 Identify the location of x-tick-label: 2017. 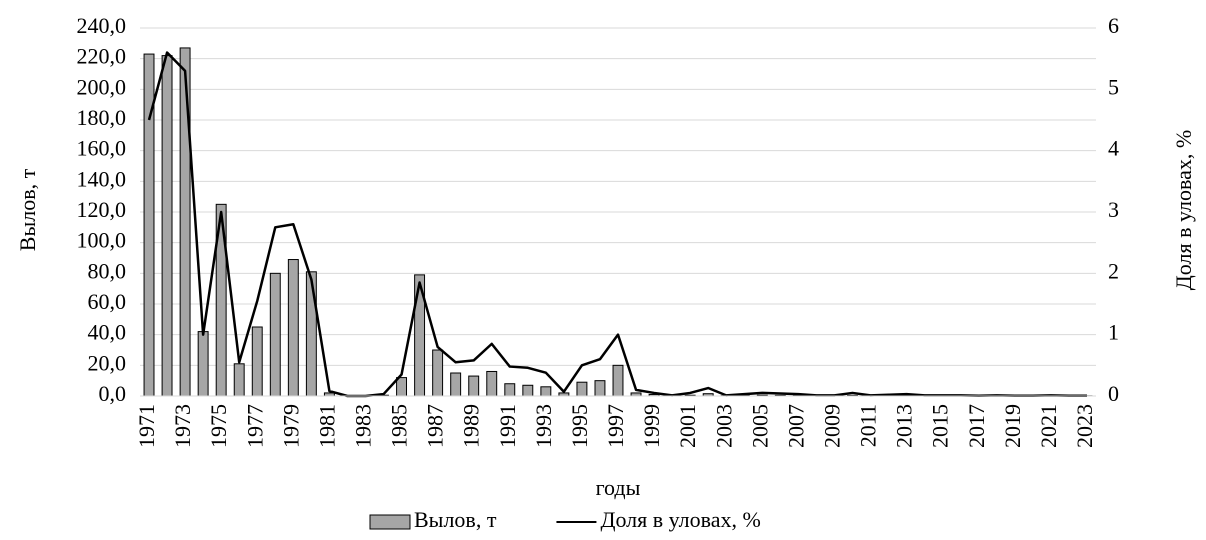
(976, 426).